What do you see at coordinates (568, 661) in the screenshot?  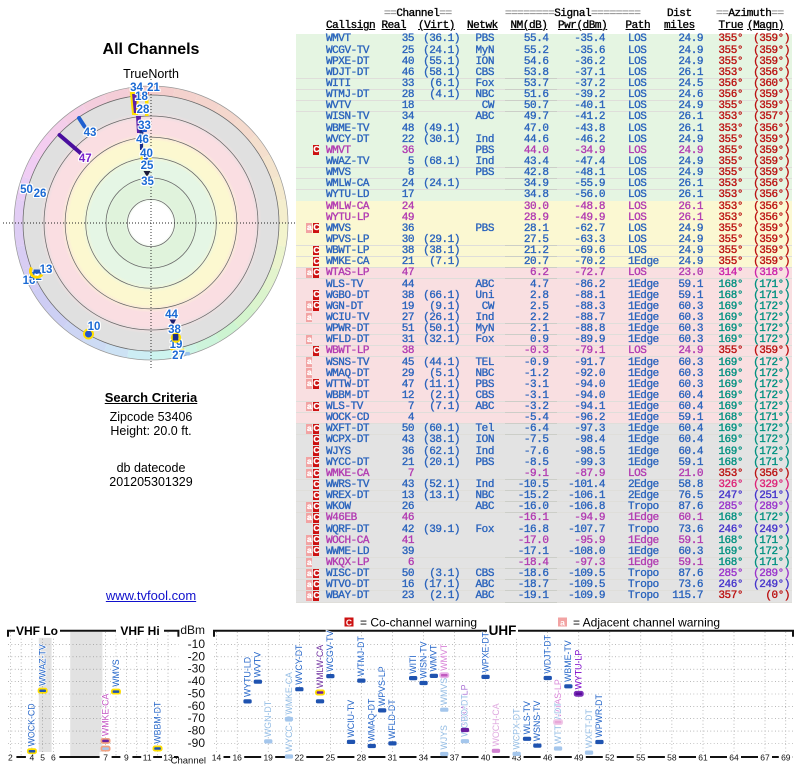 I see `svg-text: WBME-TV` at bounding box center [568, 661].